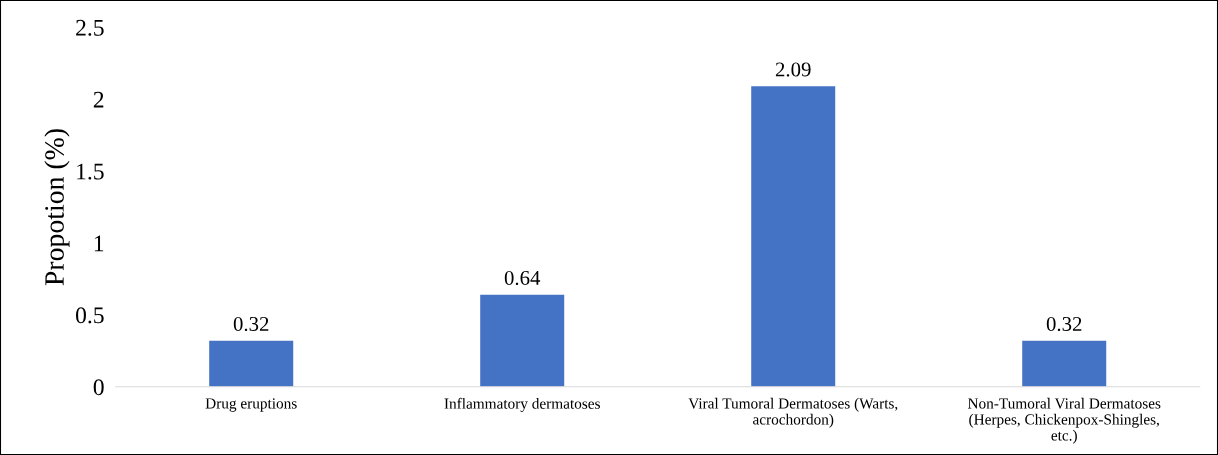 The height and width of the screenshot is (455, 1218). What do you see at coordinates (90, 171) in the screenshot?
I see `y-tick-label: 1.5` at bounding box center [90, 171].